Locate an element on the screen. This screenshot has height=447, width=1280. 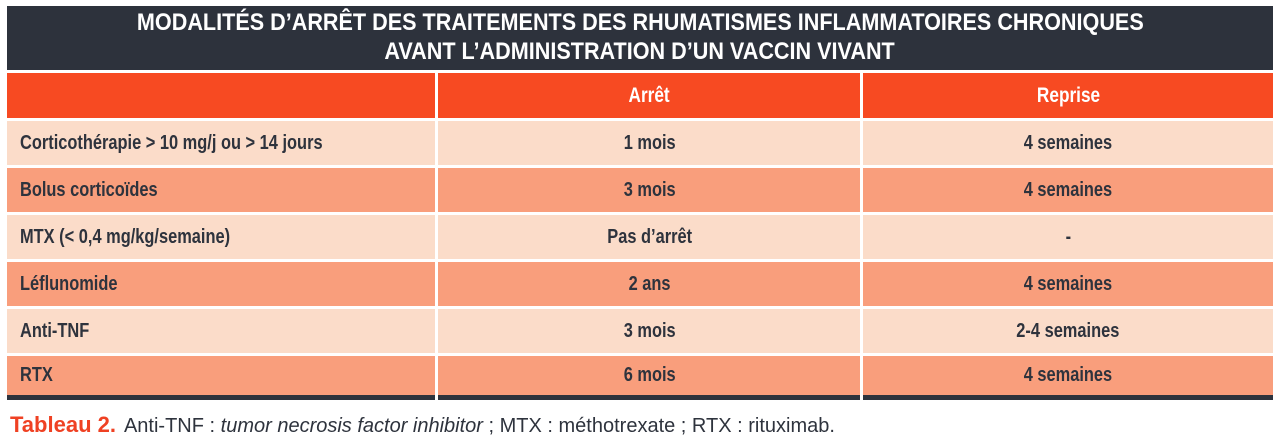
table-row: MTX (< 0,4 mg/kg/semaine) Pas d’arrêt - is located at coordinates (640, 237).